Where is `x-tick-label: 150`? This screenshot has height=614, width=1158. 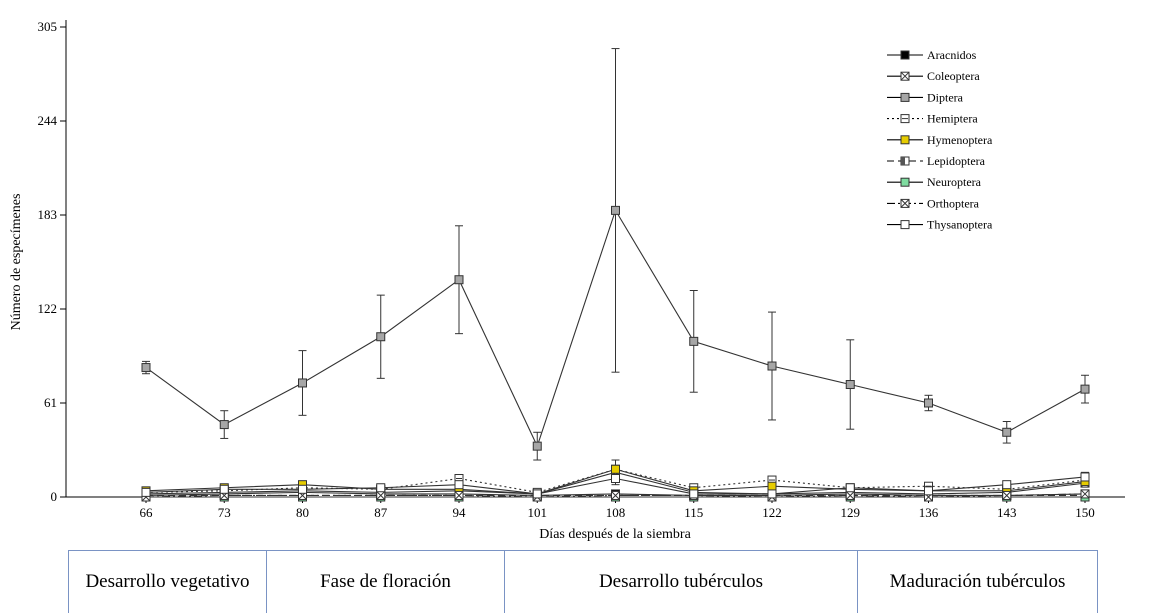
x-tick-label: 150 is located at coordinates (1085, 512).